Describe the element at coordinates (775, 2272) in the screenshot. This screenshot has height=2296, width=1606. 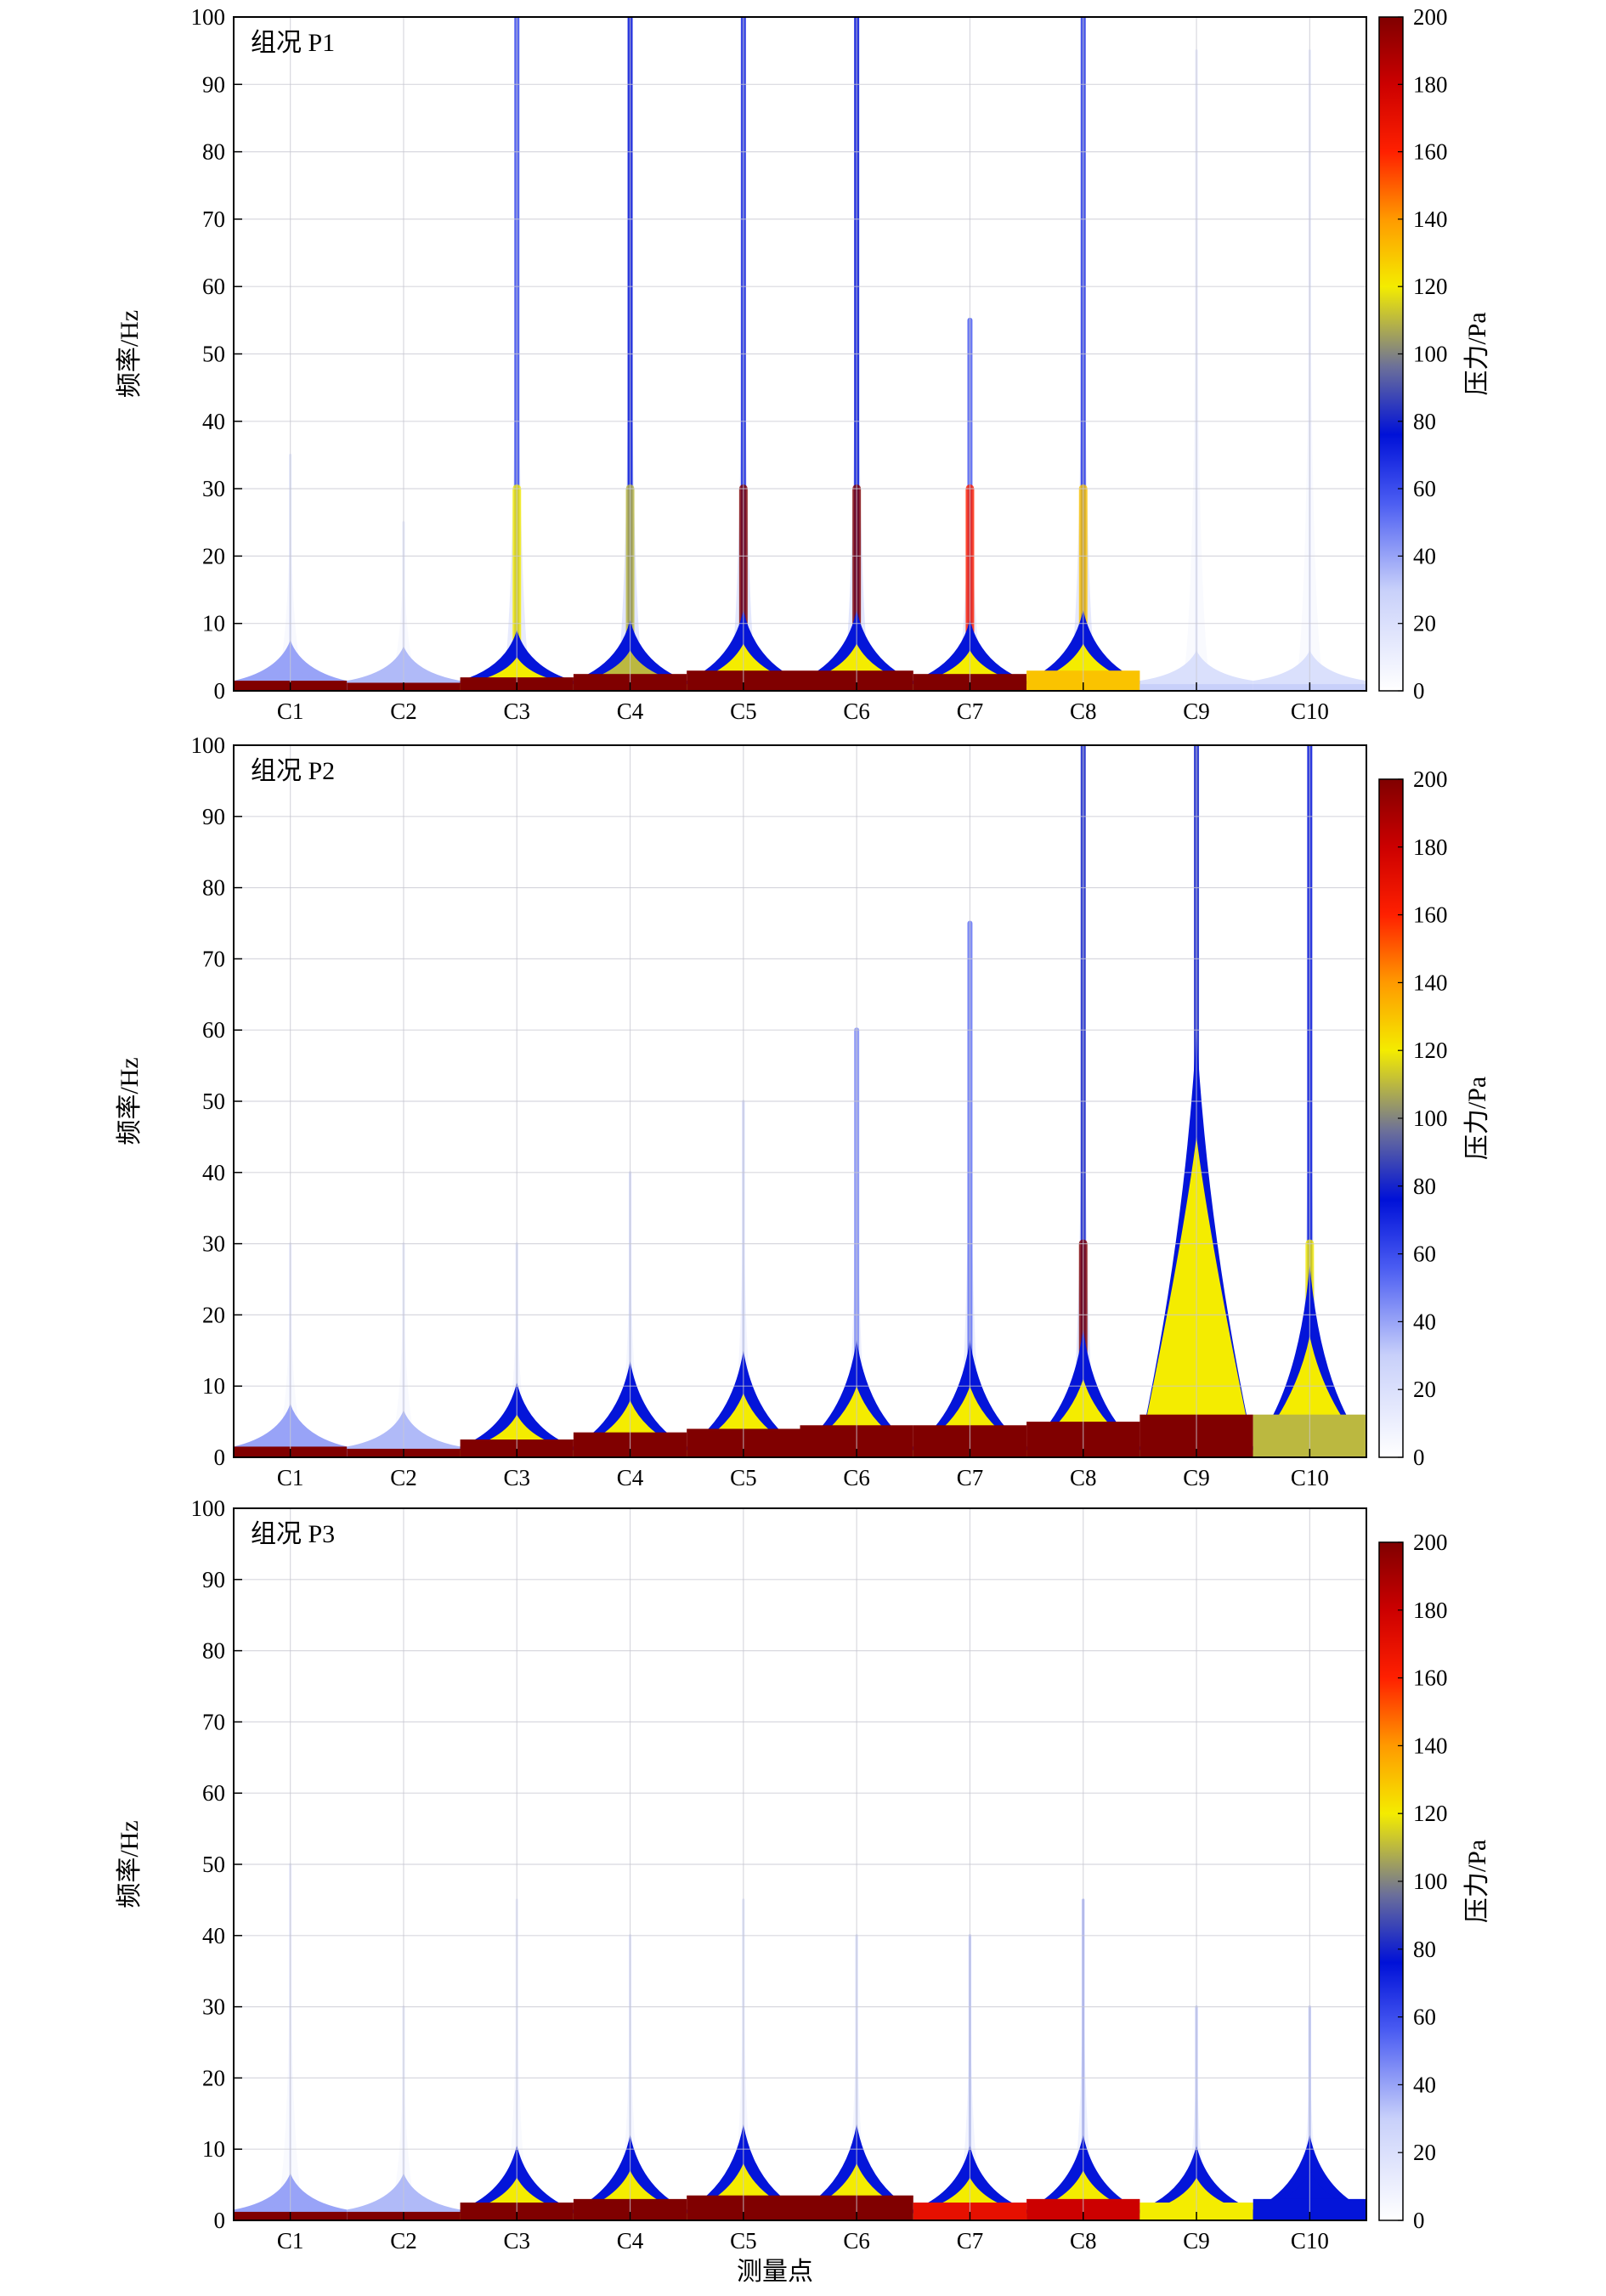
I see `x-axis-title: 测量点` at that location.